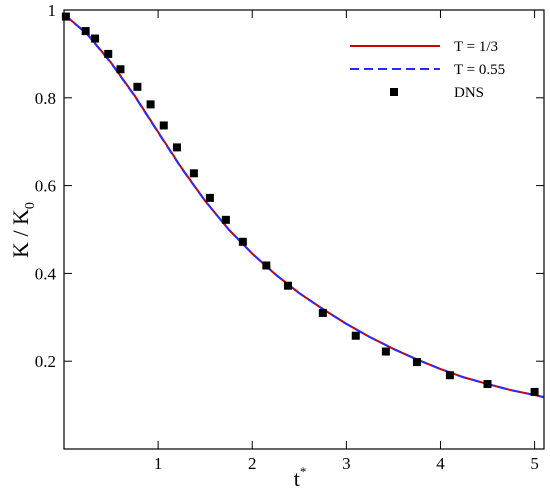  Describe the element at coordinates (46, 273) in the screenshot. I see `y-tick-label: 0.4` at that location.